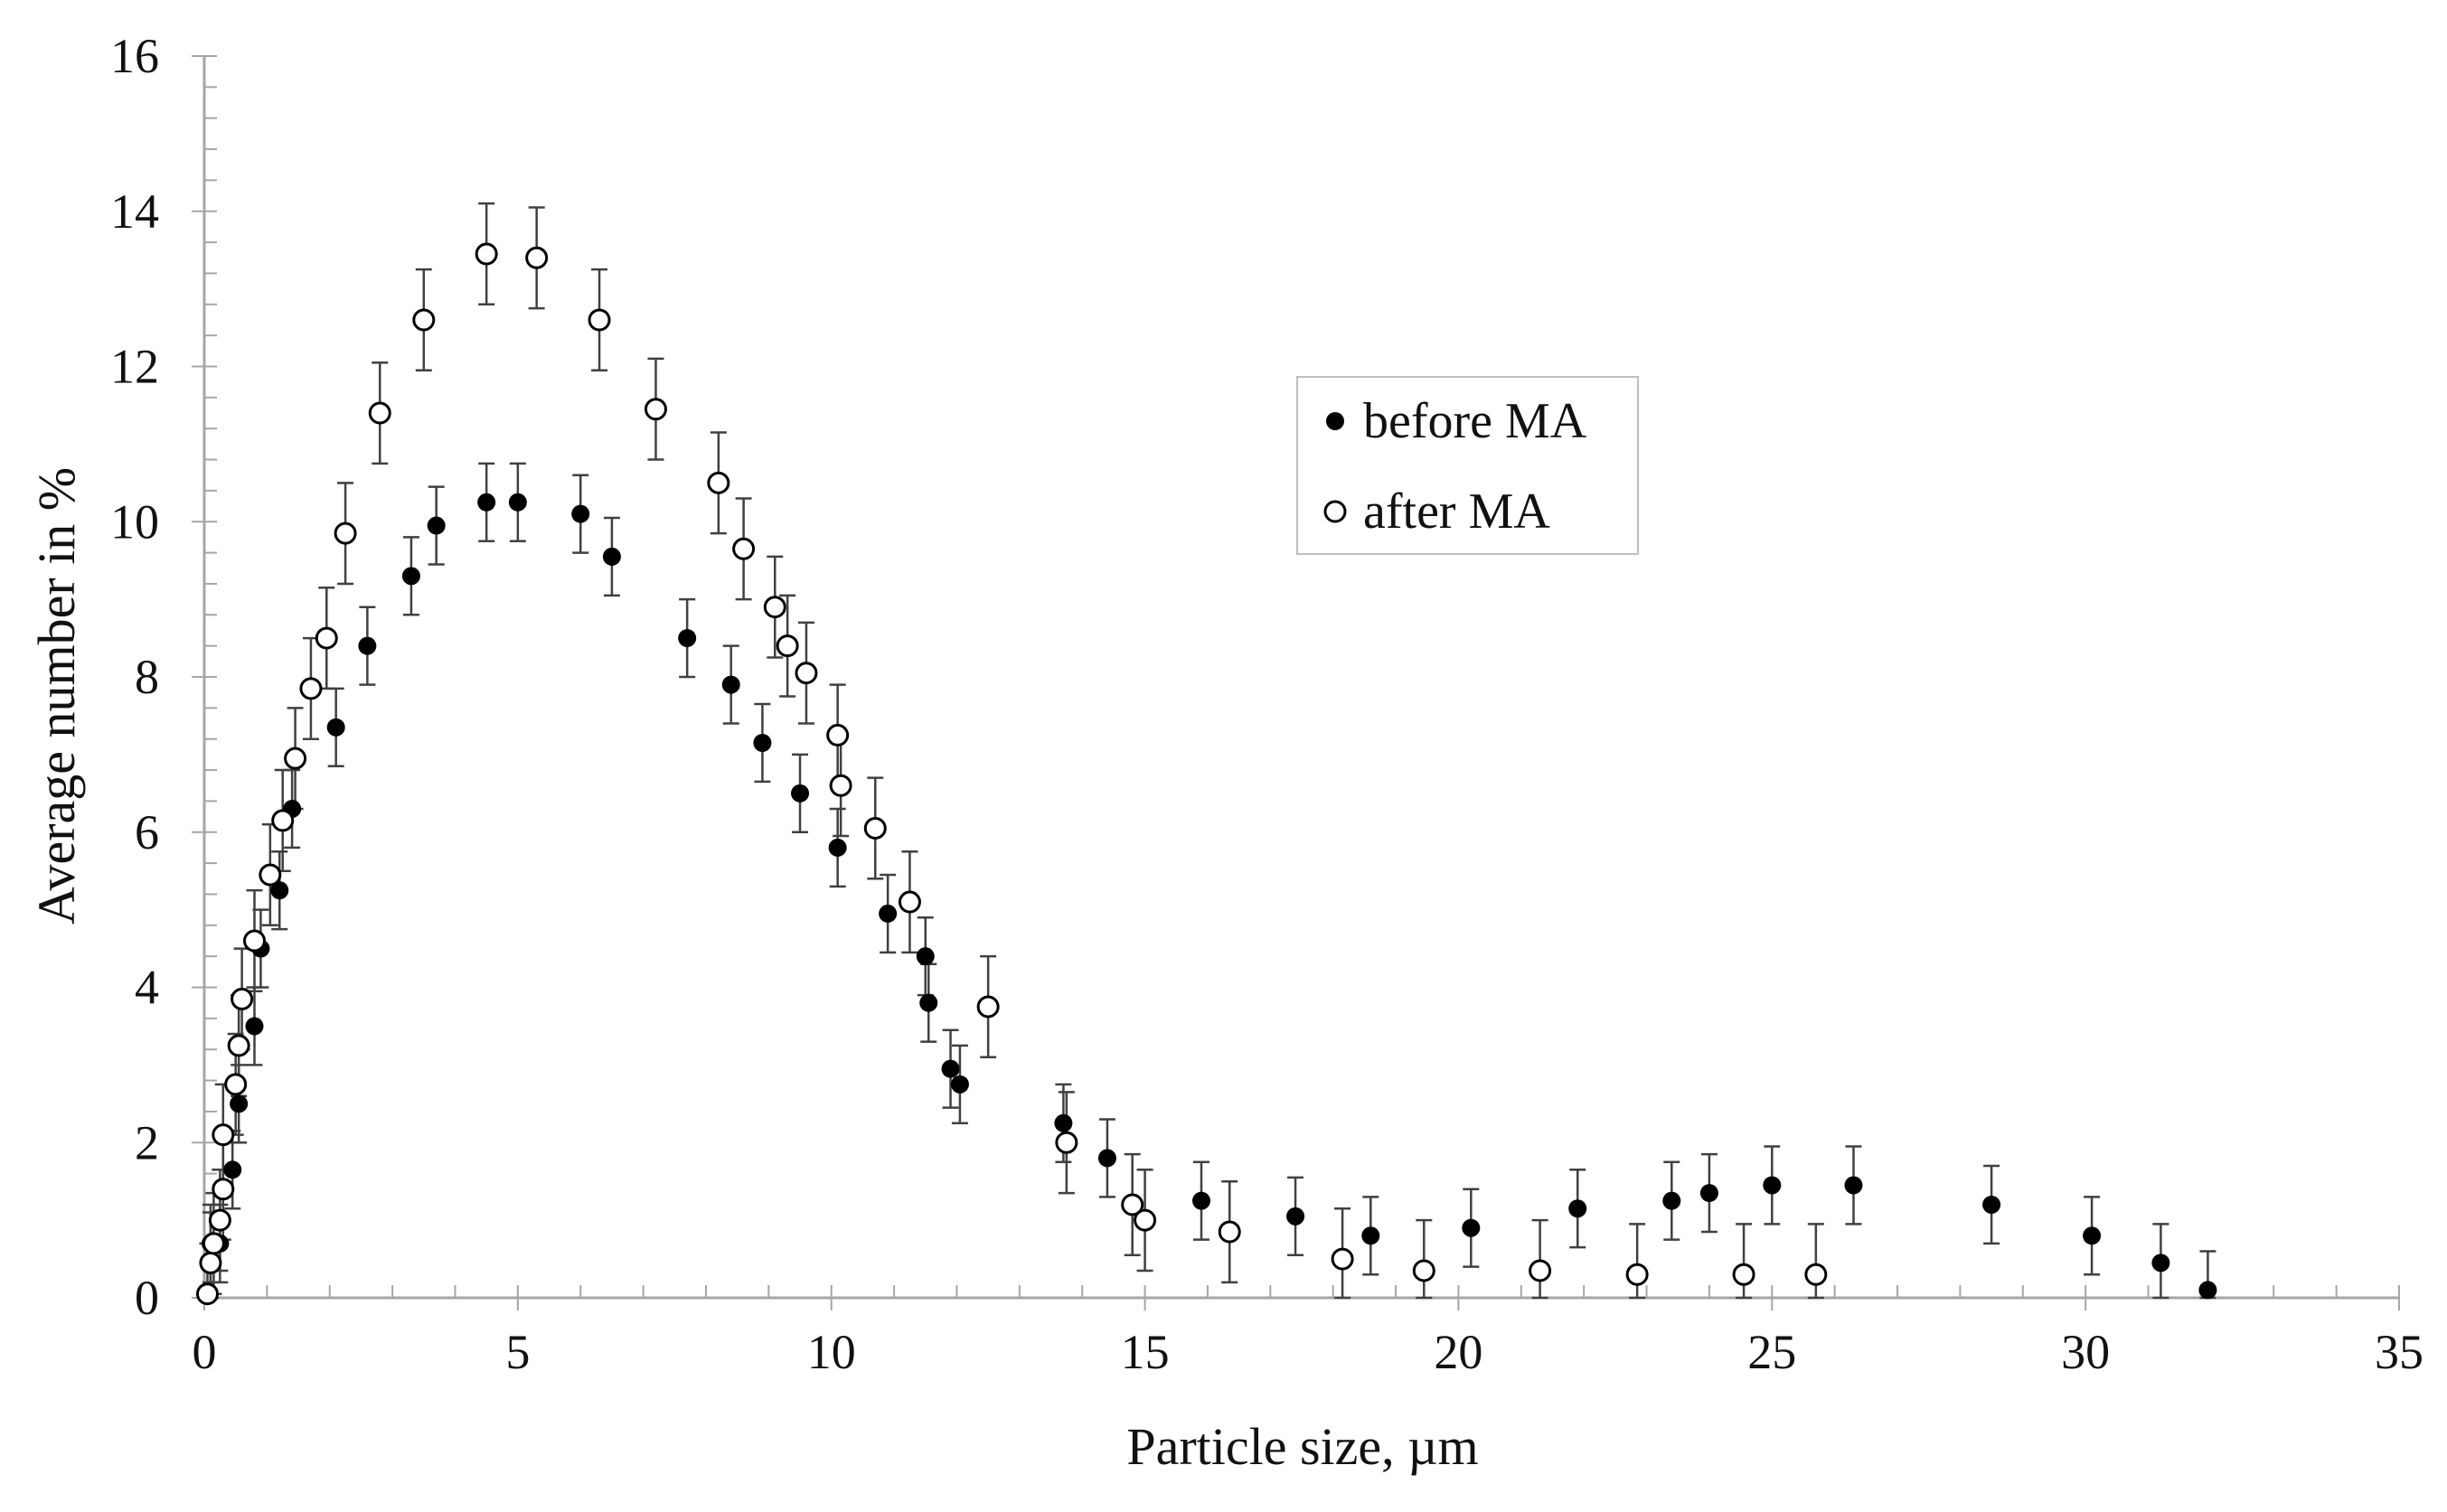 This screenshot has width=2447, height=1512. I want to click on x-tick-label: 0, so click(205, 1352).